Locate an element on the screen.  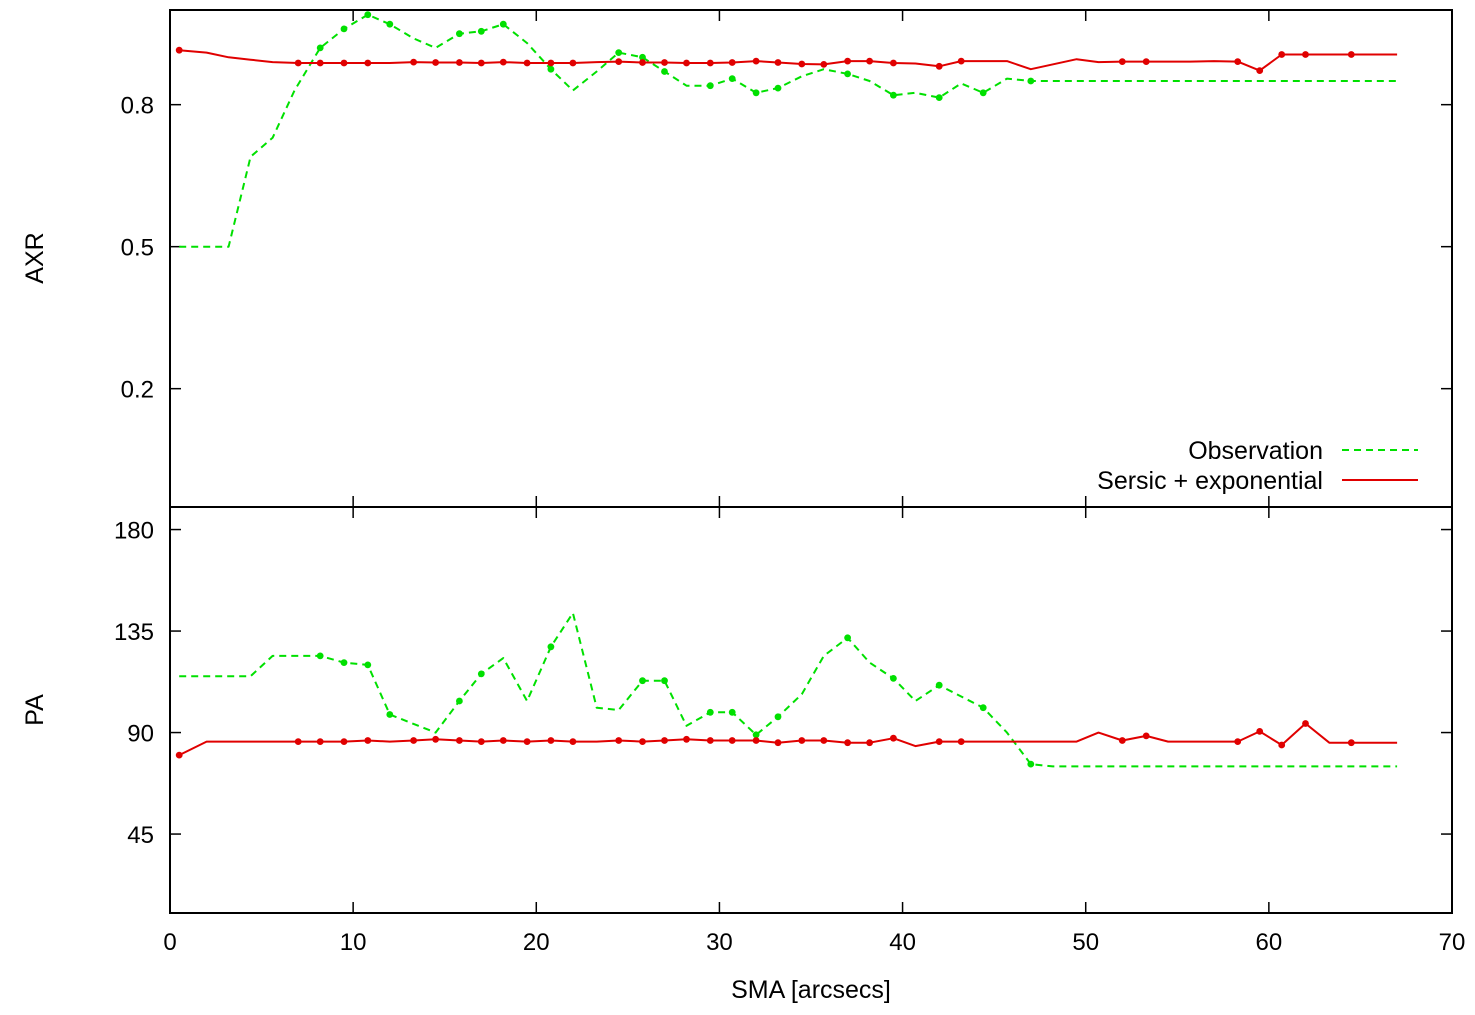
x-axis-title: SMA [arcsecs] is located at coordinates (811, 990).